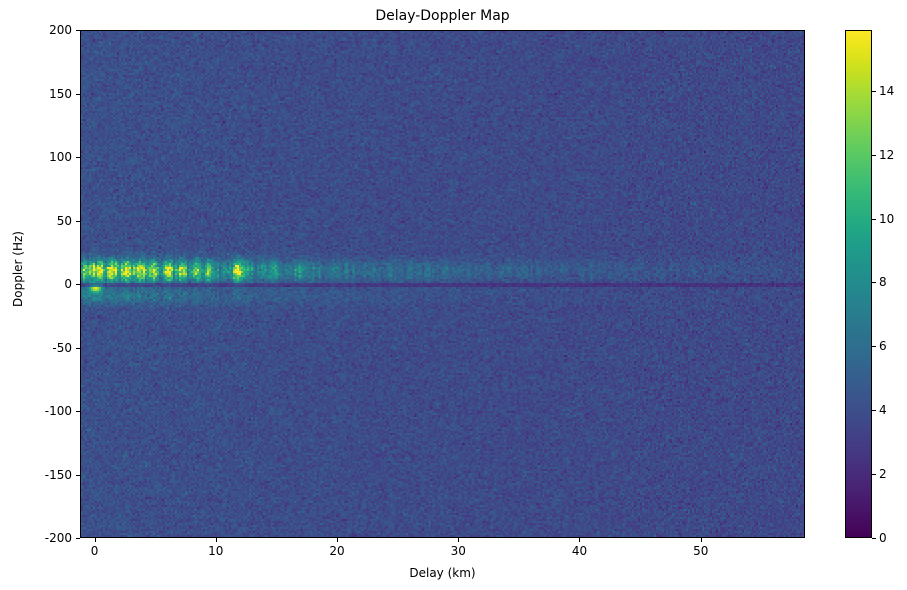 The height and width of the screenshot is (590, 907). What do you see at coordinates (883, 474) in the screenshot?
I see `colorbar-tick-label: 2` at bounding box center [883, 474].